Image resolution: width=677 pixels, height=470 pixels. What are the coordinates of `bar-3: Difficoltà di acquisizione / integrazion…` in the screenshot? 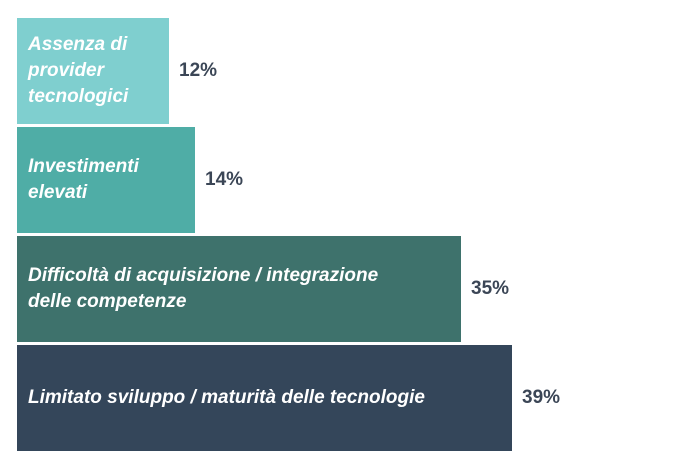 It's located at (239, 289).